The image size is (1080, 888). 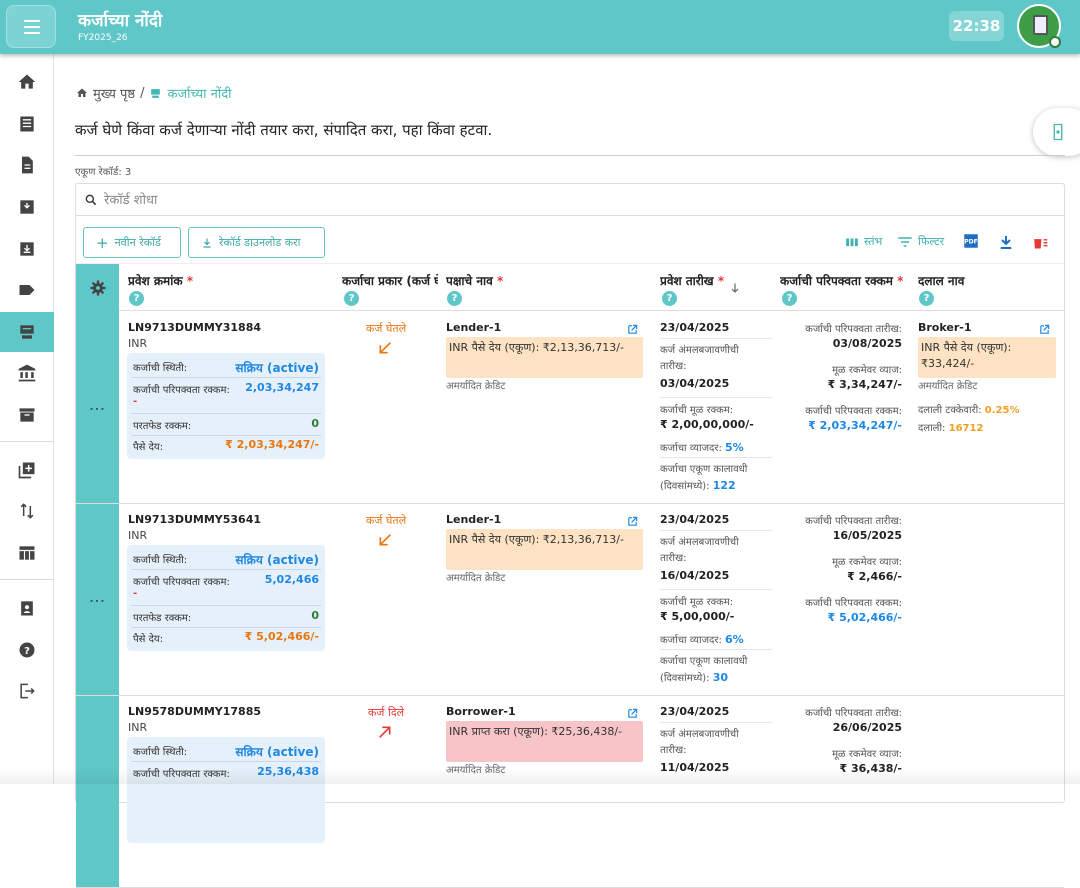 What do you see at coordinates (27, 207) in the screenshot?
I see `inbox-in-icon` at bounding box center [27, 207].